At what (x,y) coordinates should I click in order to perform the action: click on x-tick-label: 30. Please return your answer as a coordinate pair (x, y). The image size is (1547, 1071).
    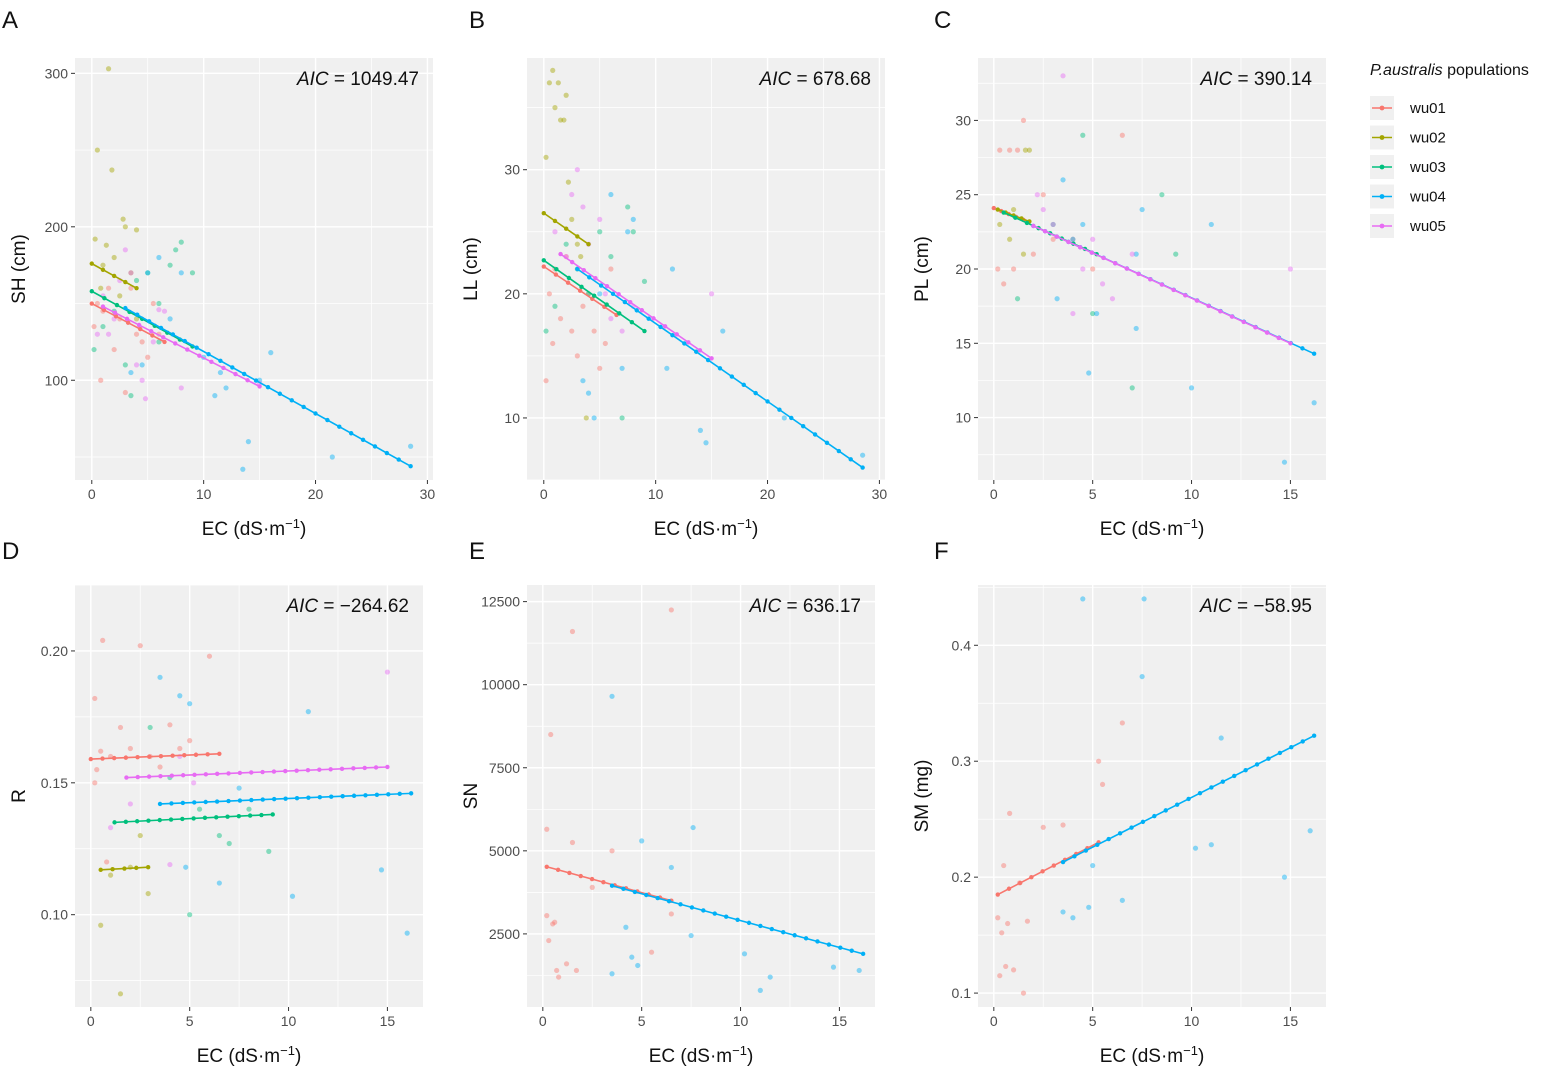
    Looking at the image, I should click on (880, 494).